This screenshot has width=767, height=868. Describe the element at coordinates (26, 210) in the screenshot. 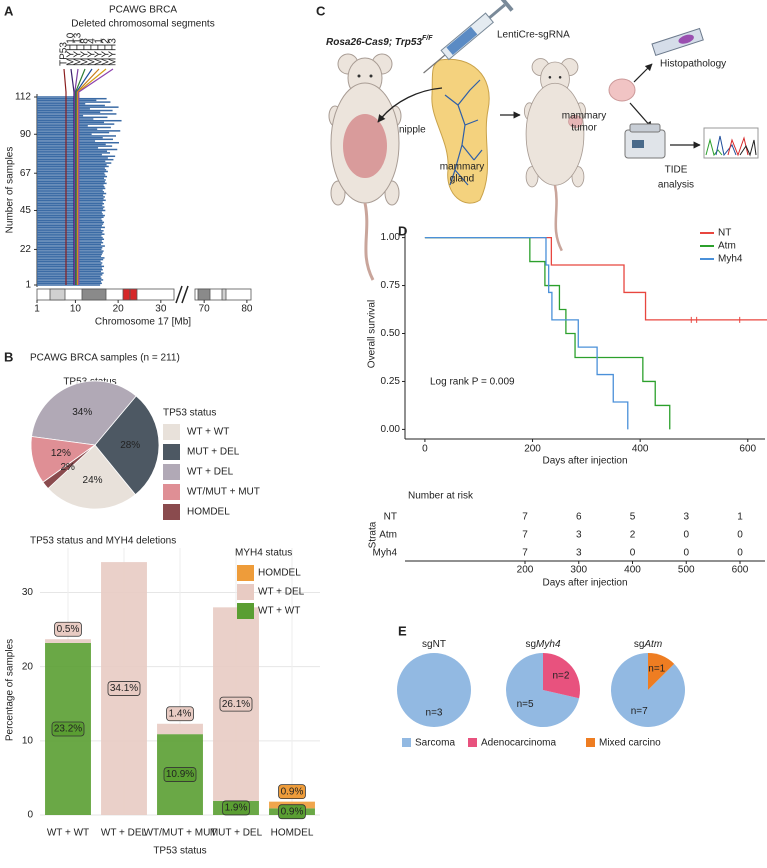

I see `y-tick-label: 45` at that location.